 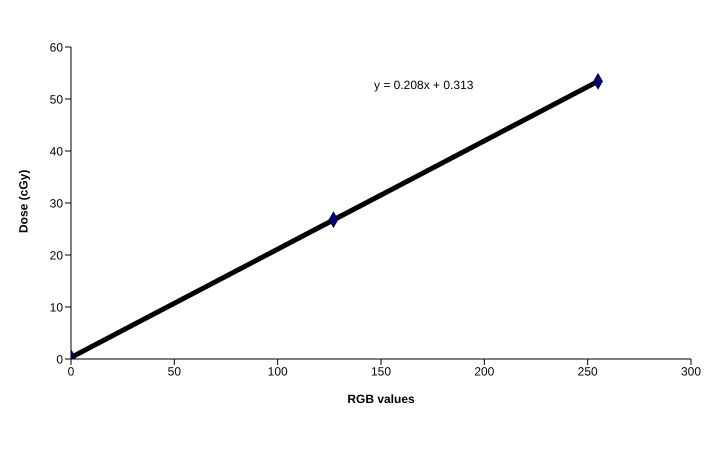 I want to click on y-tick-label: 20, so click(x=57, y=255).